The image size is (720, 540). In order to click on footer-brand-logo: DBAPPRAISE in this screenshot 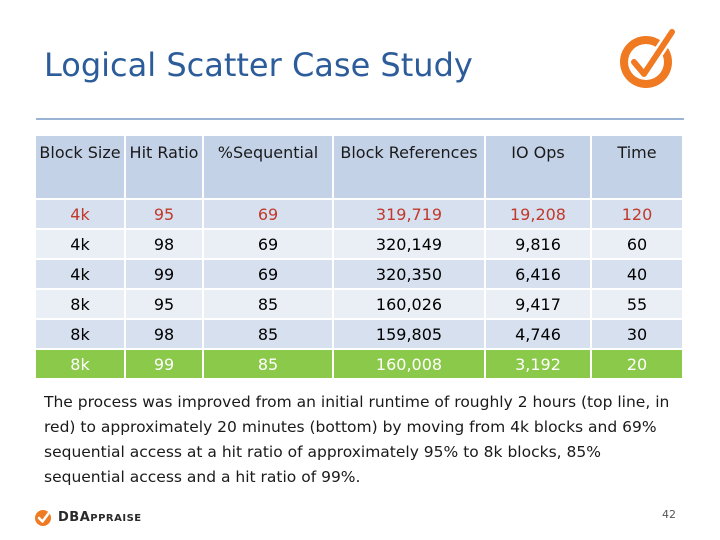, I will do `click(88, 517)`.